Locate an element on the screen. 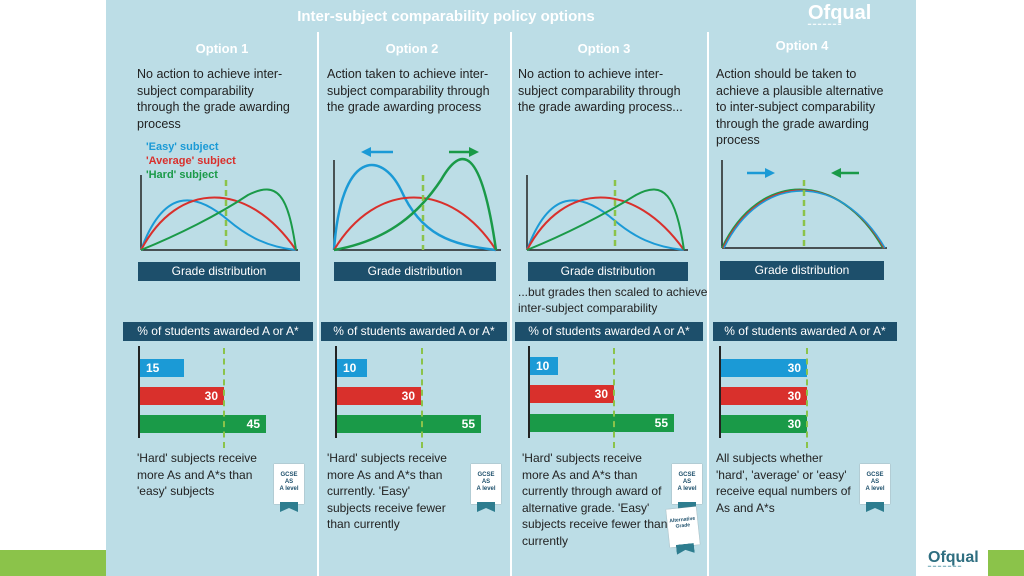  option-4-bar-hard: 30 is located at coordinates (764, 424).